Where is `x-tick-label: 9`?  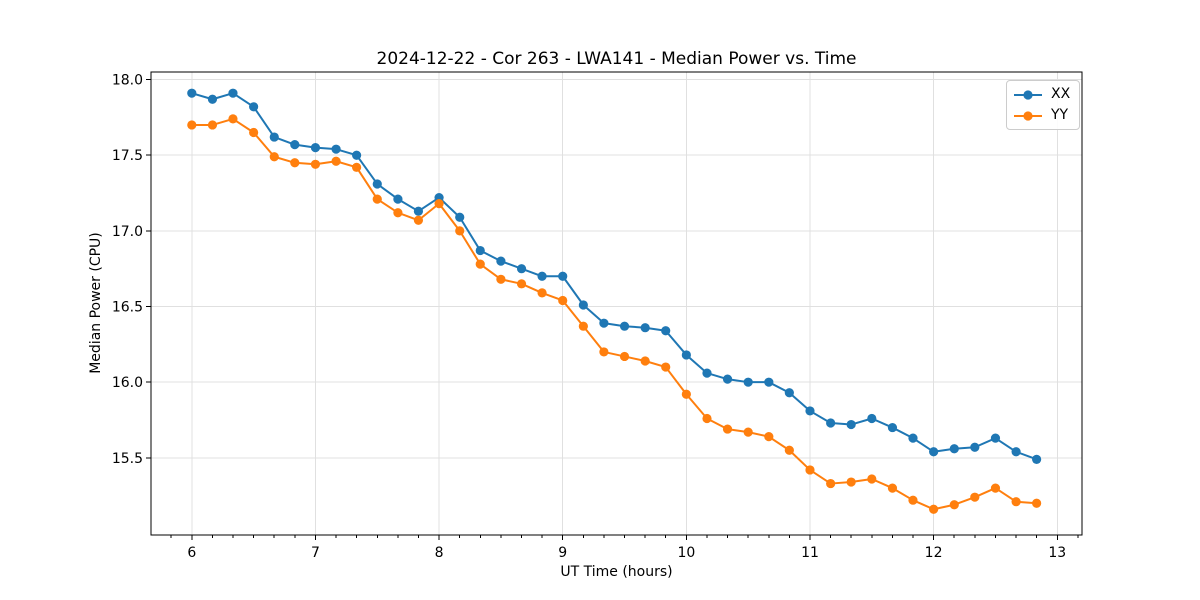
x-tick-label: 9 is located at coordinates (562, 553).